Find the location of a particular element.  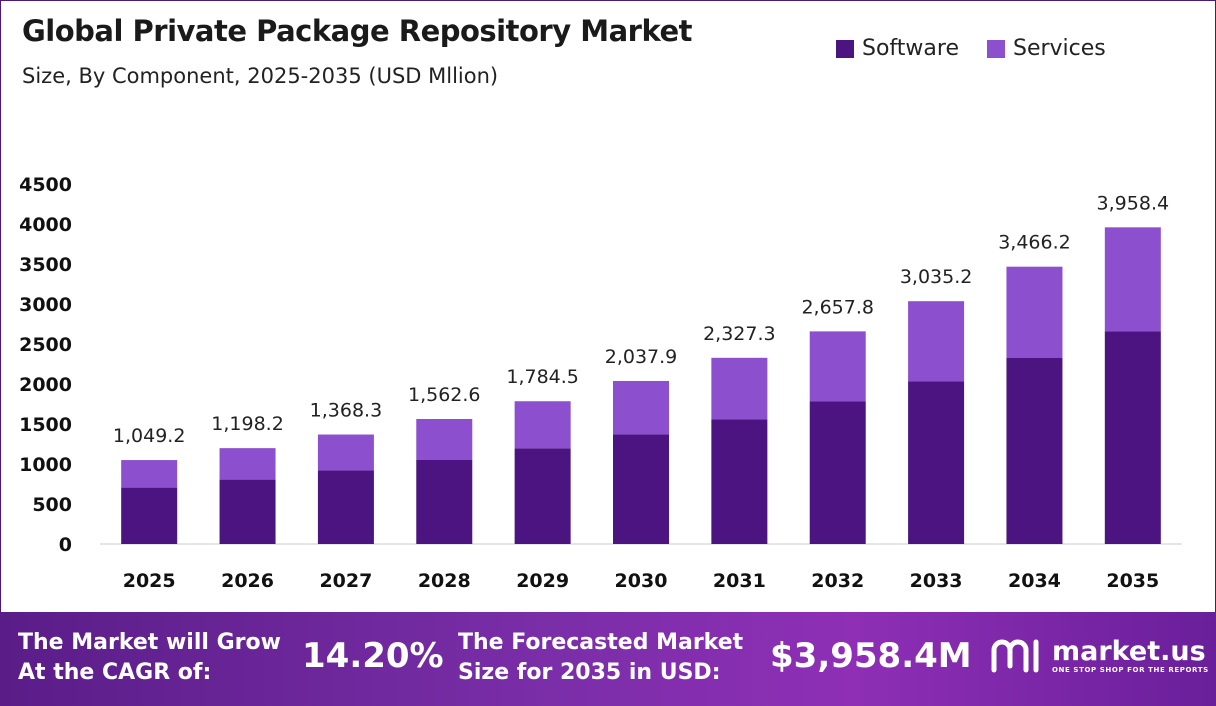

y-tick-label: 4500 is located at coordinates (45, 185).